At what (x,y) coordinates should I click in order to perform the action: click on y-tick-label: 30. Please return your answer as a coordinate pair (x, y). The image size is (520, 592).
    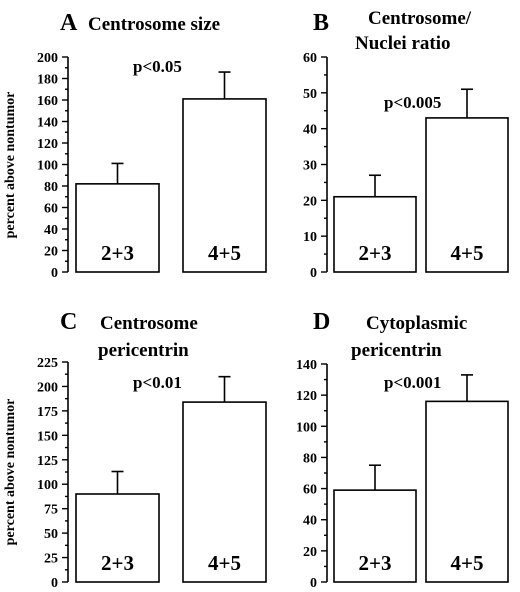
    Looking at the image, I should click on (310, 166).